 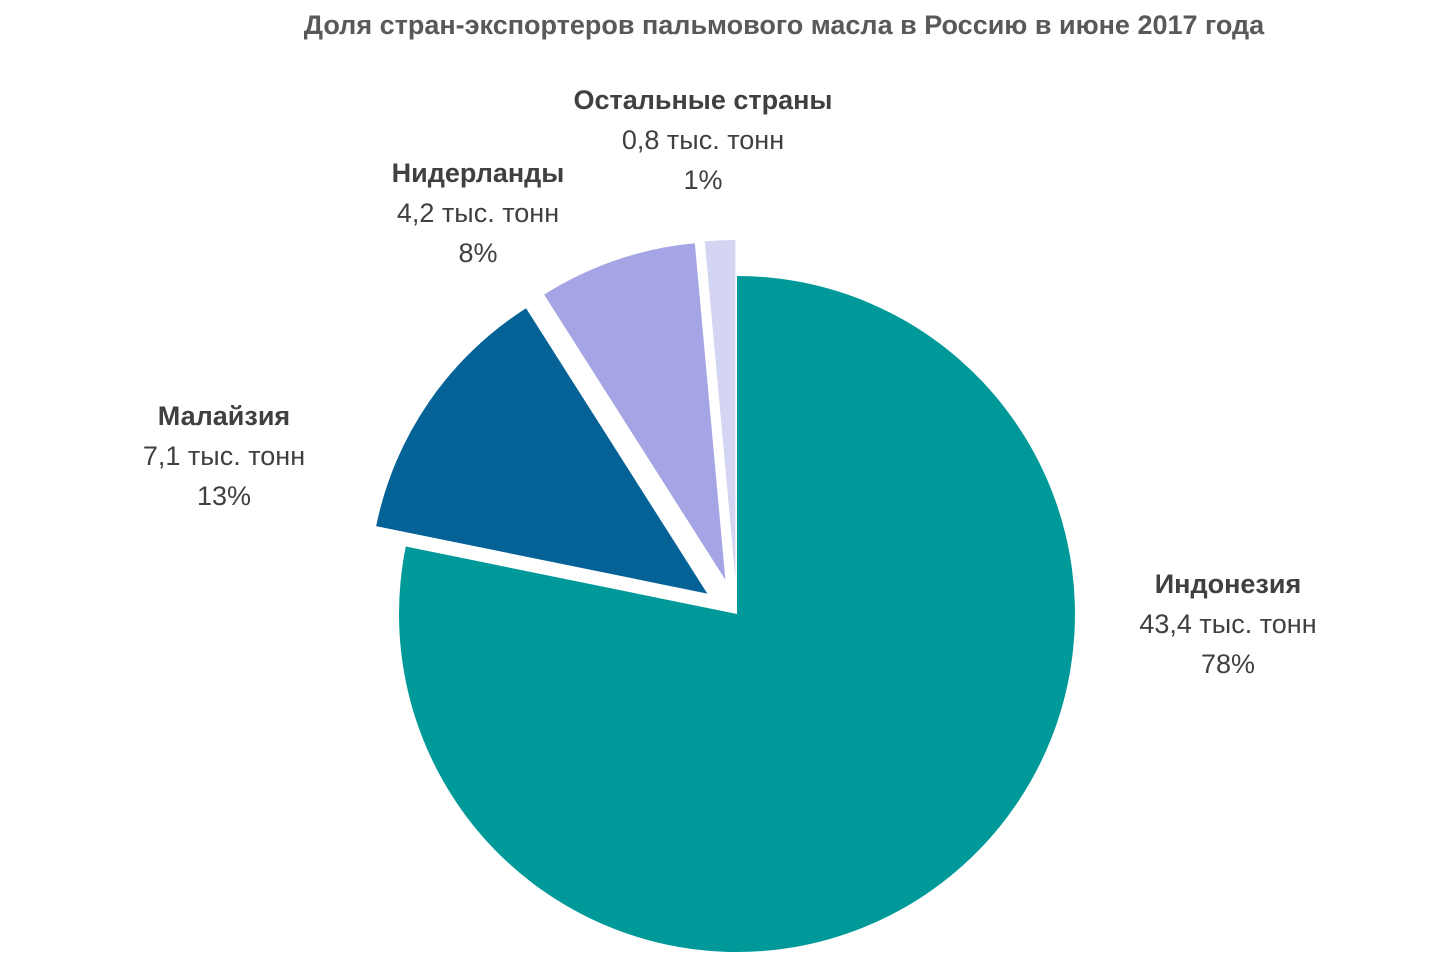 I want to click on slice-label-name: Индонезия, so click(x=1228, y=584).